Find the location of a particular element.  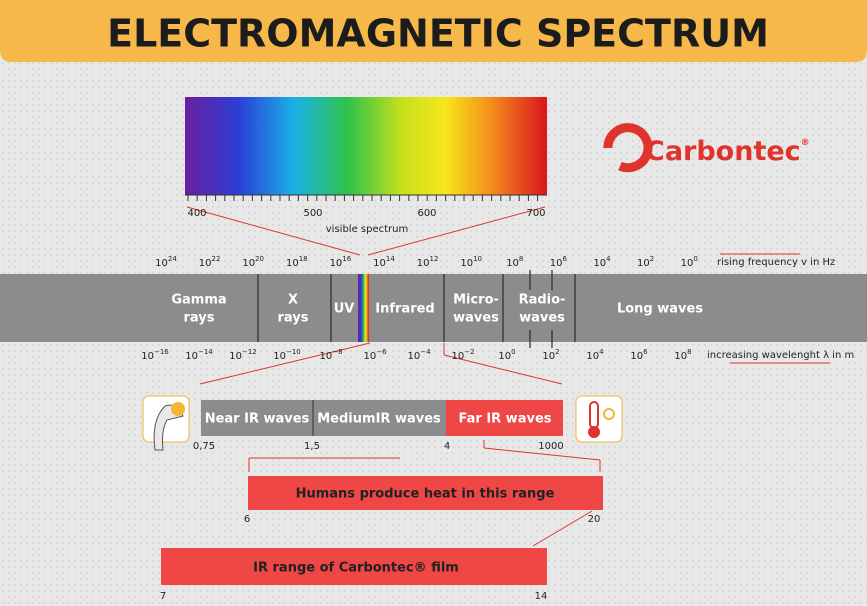

film-tick: 7 is located at coordinates (163, 596).